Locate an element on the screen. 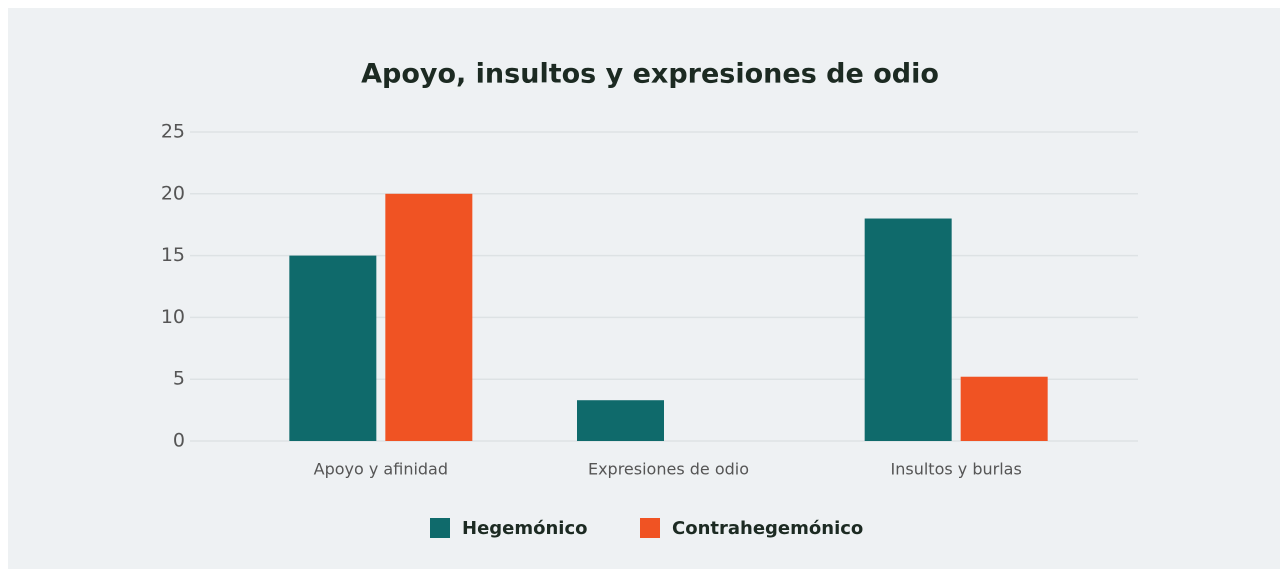 The image size is (1287, 569). chart-title: Apoyo, insultos y expresiones de odio is located at coordinates (650, 74).